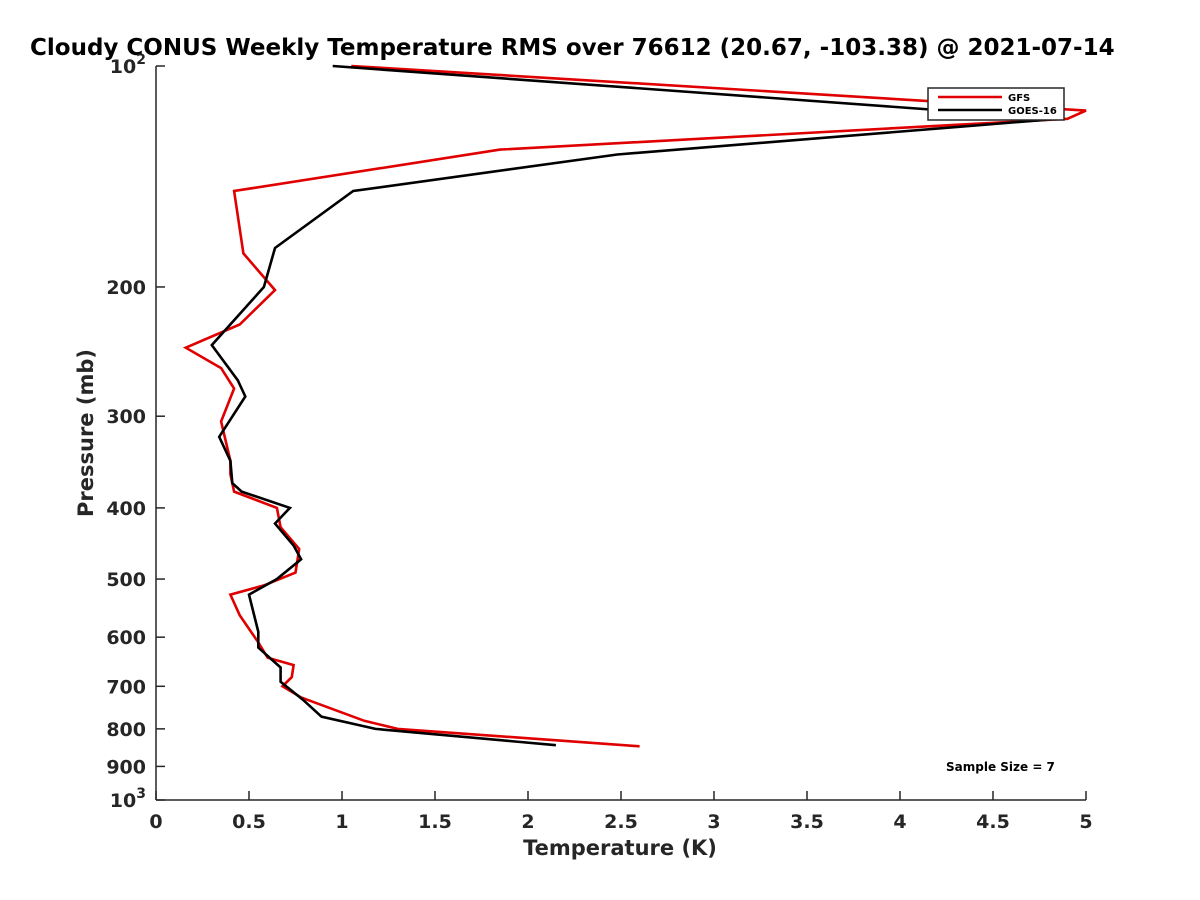 Image resolution: width=1200 pixels, height=900 pixels. I want to click on legend-label-goes-16: GOES-16, so click(1032, 111).